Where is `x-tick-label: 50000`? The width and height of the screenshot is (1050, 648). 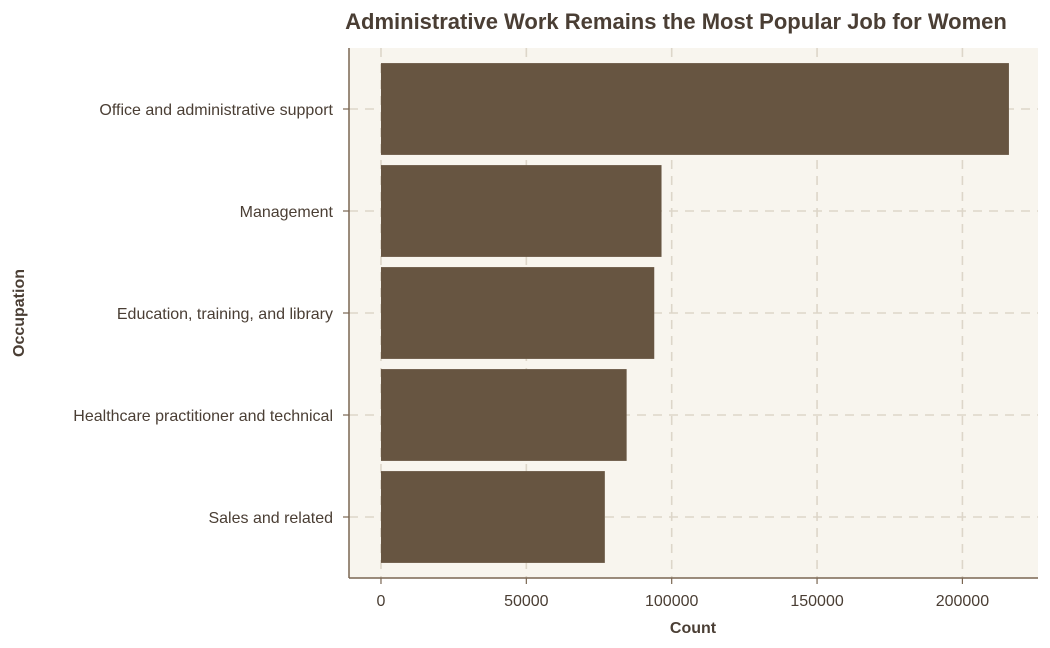
x-tick-label: 50000 is located at coordinates (526, 601).